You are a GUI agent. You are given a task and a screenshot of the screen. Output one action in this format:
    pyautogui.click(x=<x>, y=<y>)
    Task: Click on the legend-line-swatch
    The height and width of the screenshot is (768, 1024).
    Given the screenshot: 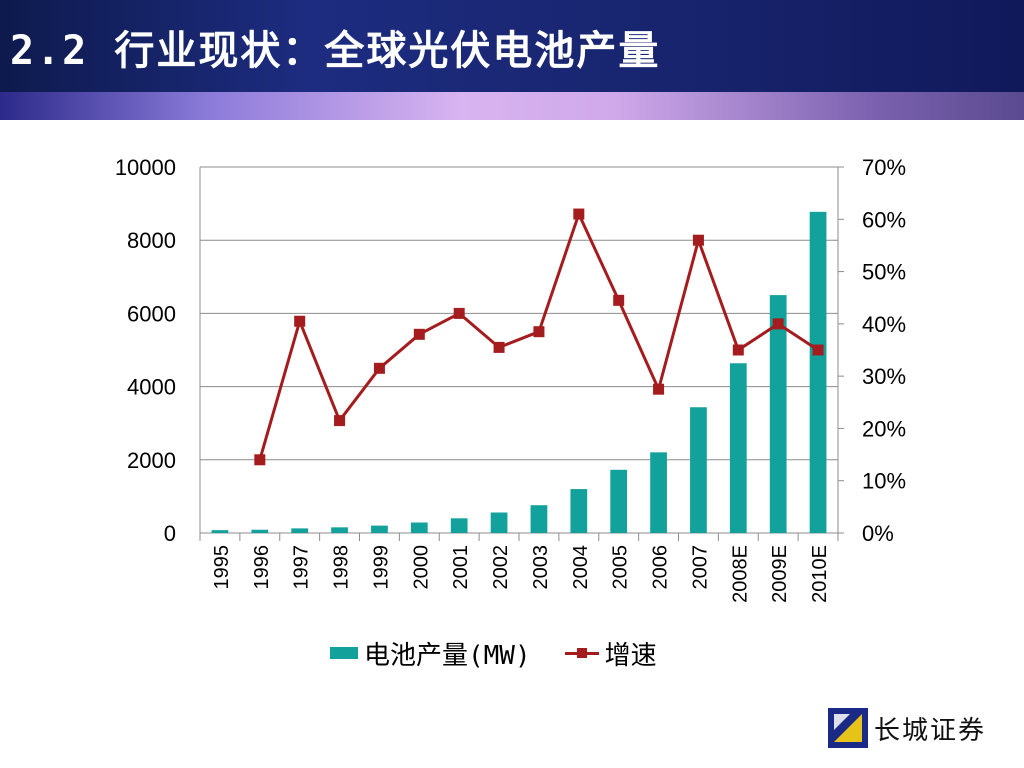 What is the action you would take?
    pyautogui.click(x=581, y=653)
    